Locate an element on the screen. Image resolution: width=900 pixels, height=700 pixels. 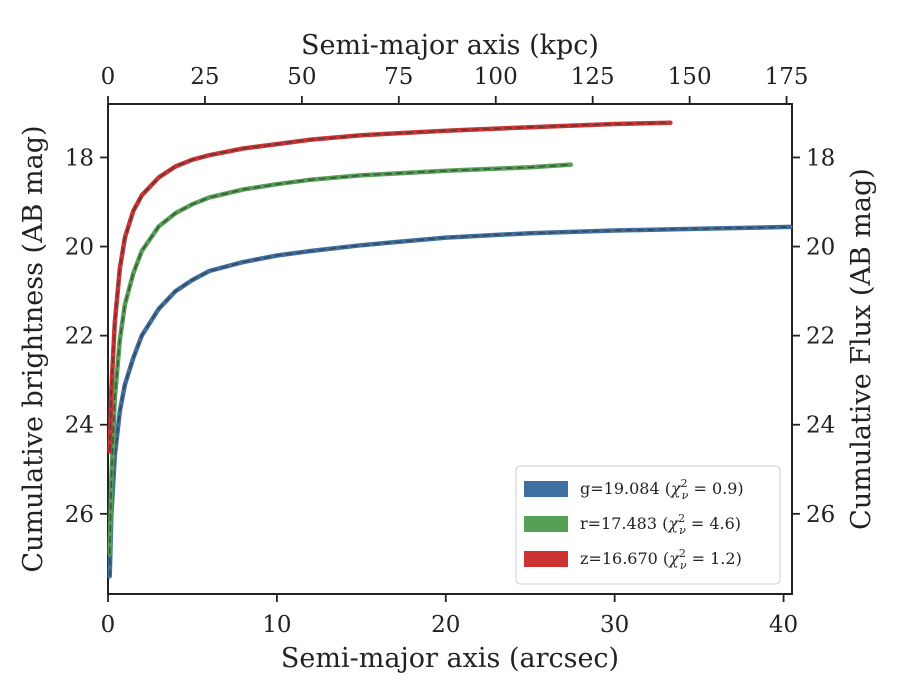
legend-box is located at coordinates (648, 525).